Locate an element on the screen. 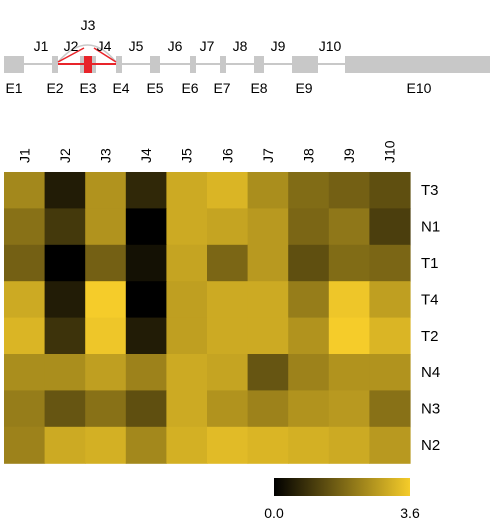 This screenshot has height=520, width=494. heatmap-row-label: N1 is located at coordinates (430, 227).